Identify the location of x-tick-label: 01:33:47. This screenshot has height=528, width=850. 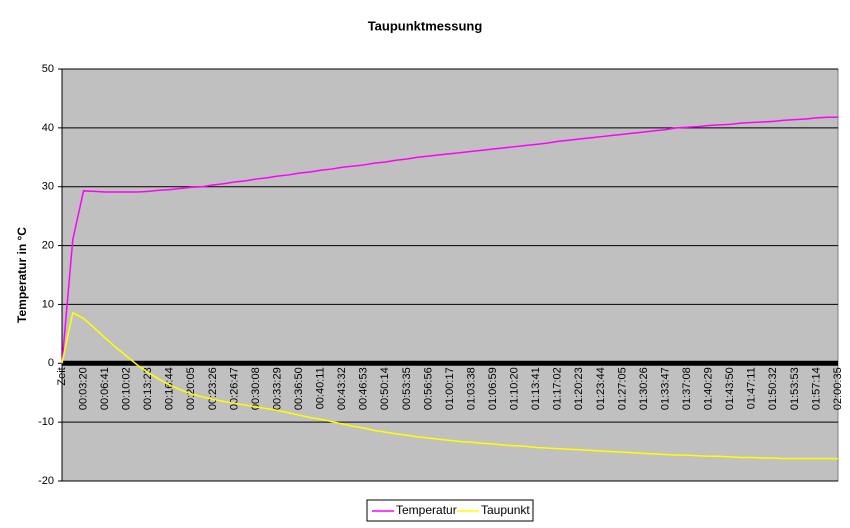
(665, 388).